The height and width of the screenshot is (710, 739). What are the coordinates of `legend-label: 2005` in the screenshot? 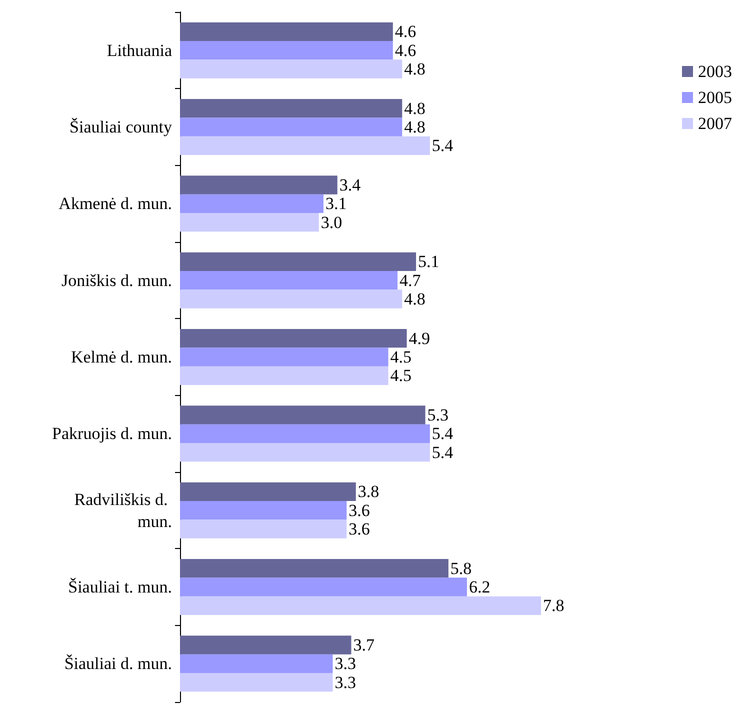 It's located at (715, 97).